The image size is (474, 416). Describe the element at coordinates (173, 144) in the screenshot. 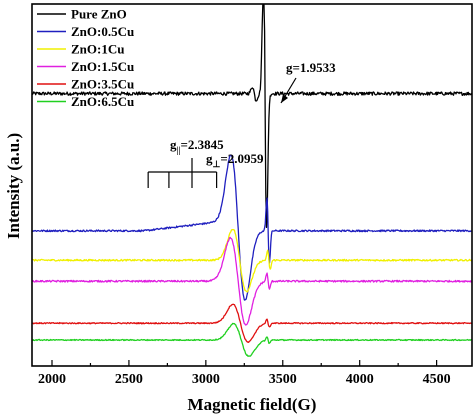

I see `g-parallel-symbol: g` at that location.